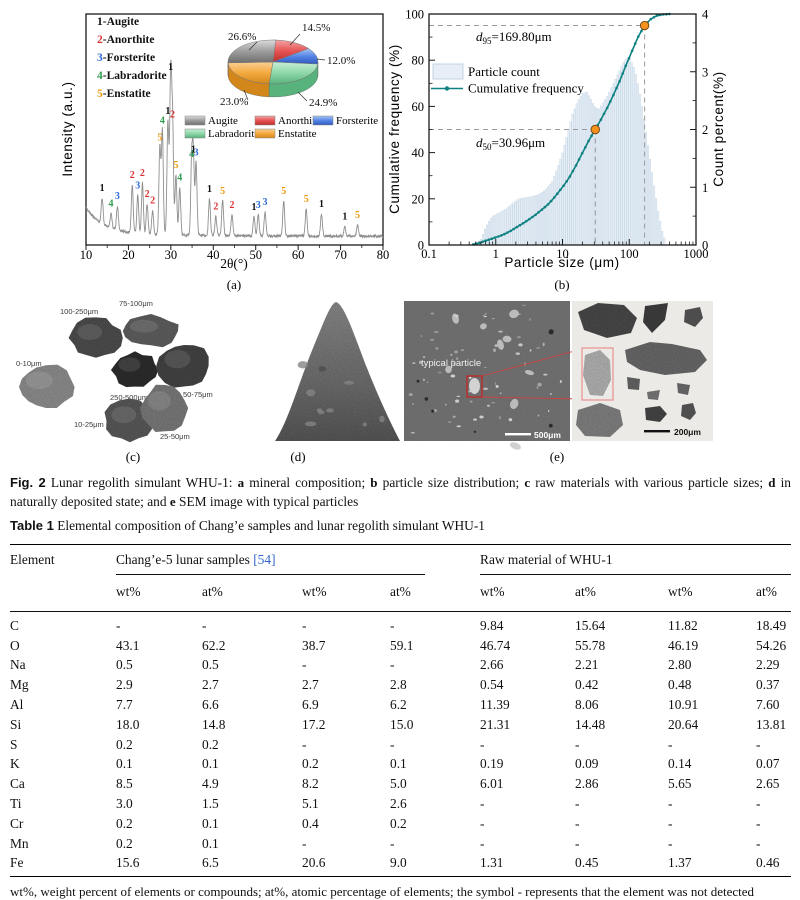 The height and width of the screenshot is (900, 800). I want to click on value-cell: 10.91, so click(683, 705).